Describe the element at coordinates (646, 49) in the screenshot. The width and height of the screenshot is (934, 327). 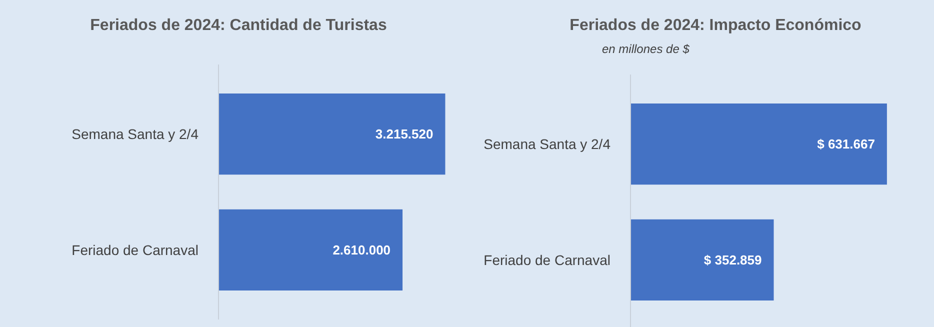
I see `chart-subtitle: en millones de $` at that location.